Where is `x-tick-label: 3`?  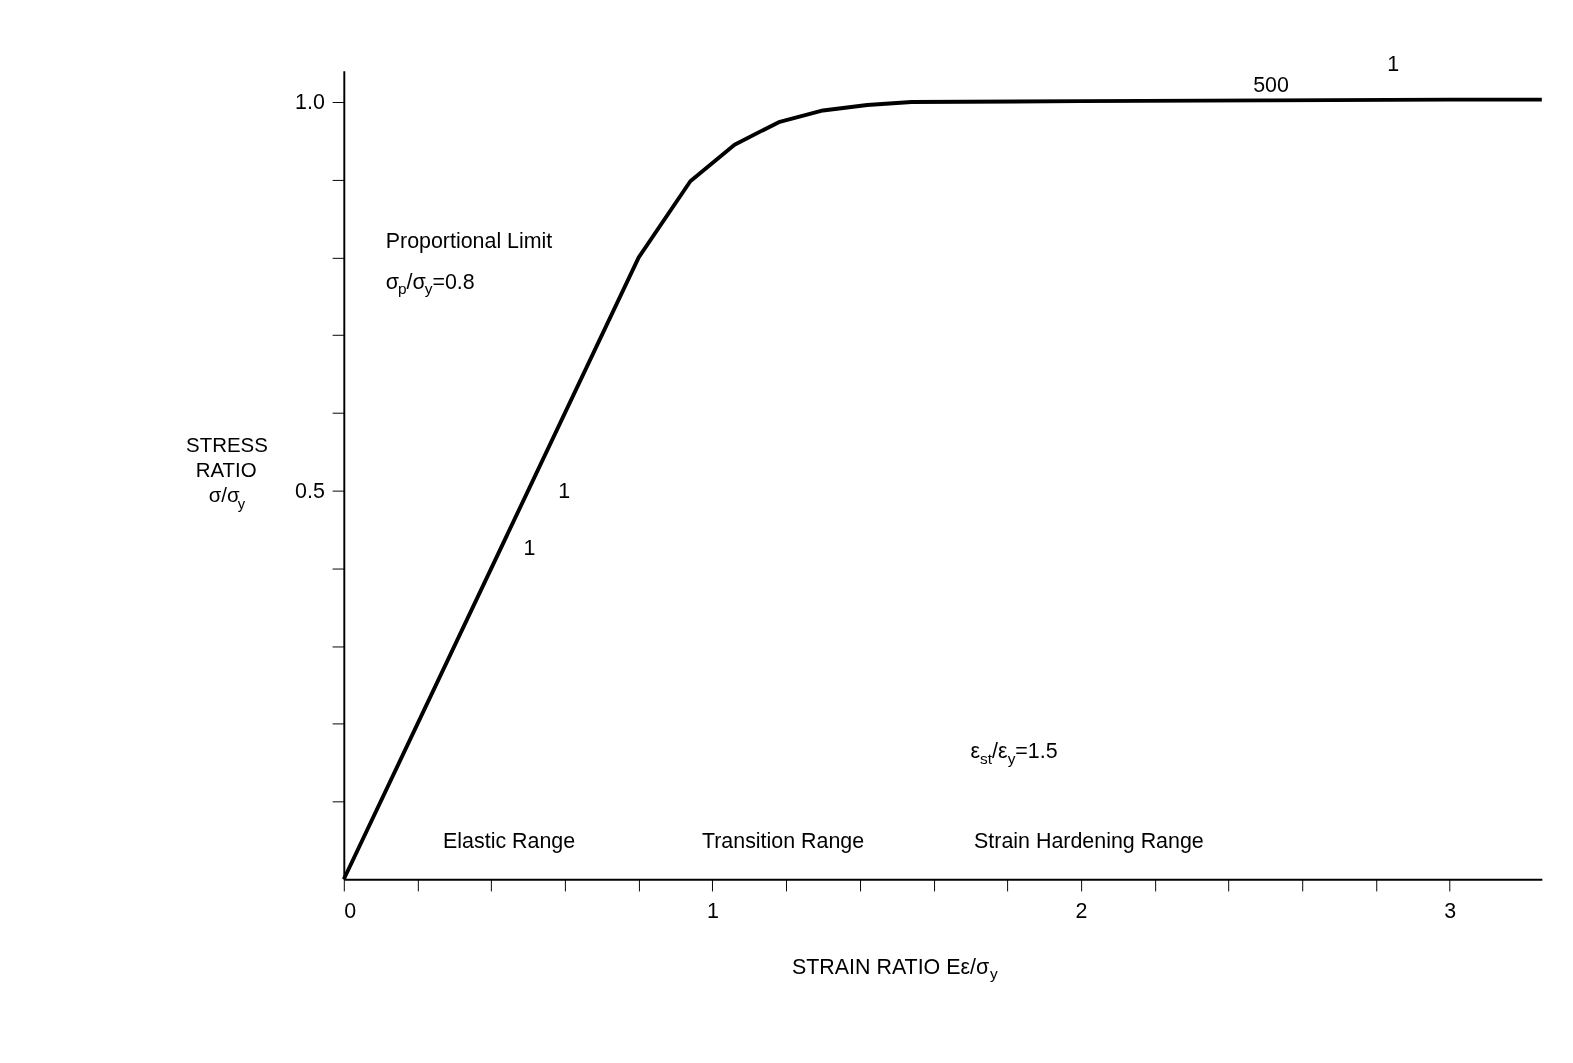 x-tick-label: 3 is located at coordinates (1450, 910).